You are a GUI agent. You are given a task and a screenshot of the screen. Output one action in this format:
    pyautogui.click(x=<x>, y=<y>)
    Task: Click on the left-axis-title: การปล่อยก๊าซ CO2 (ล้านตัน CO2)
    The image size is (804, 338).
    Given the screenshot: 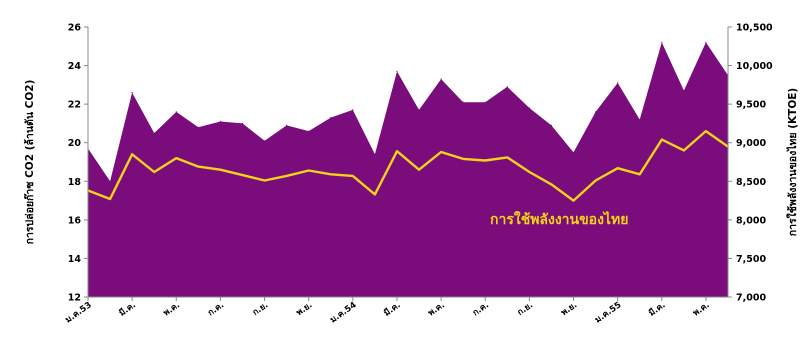 What is the action you would take?
    pyautogui.click(x=29, y=162)
    